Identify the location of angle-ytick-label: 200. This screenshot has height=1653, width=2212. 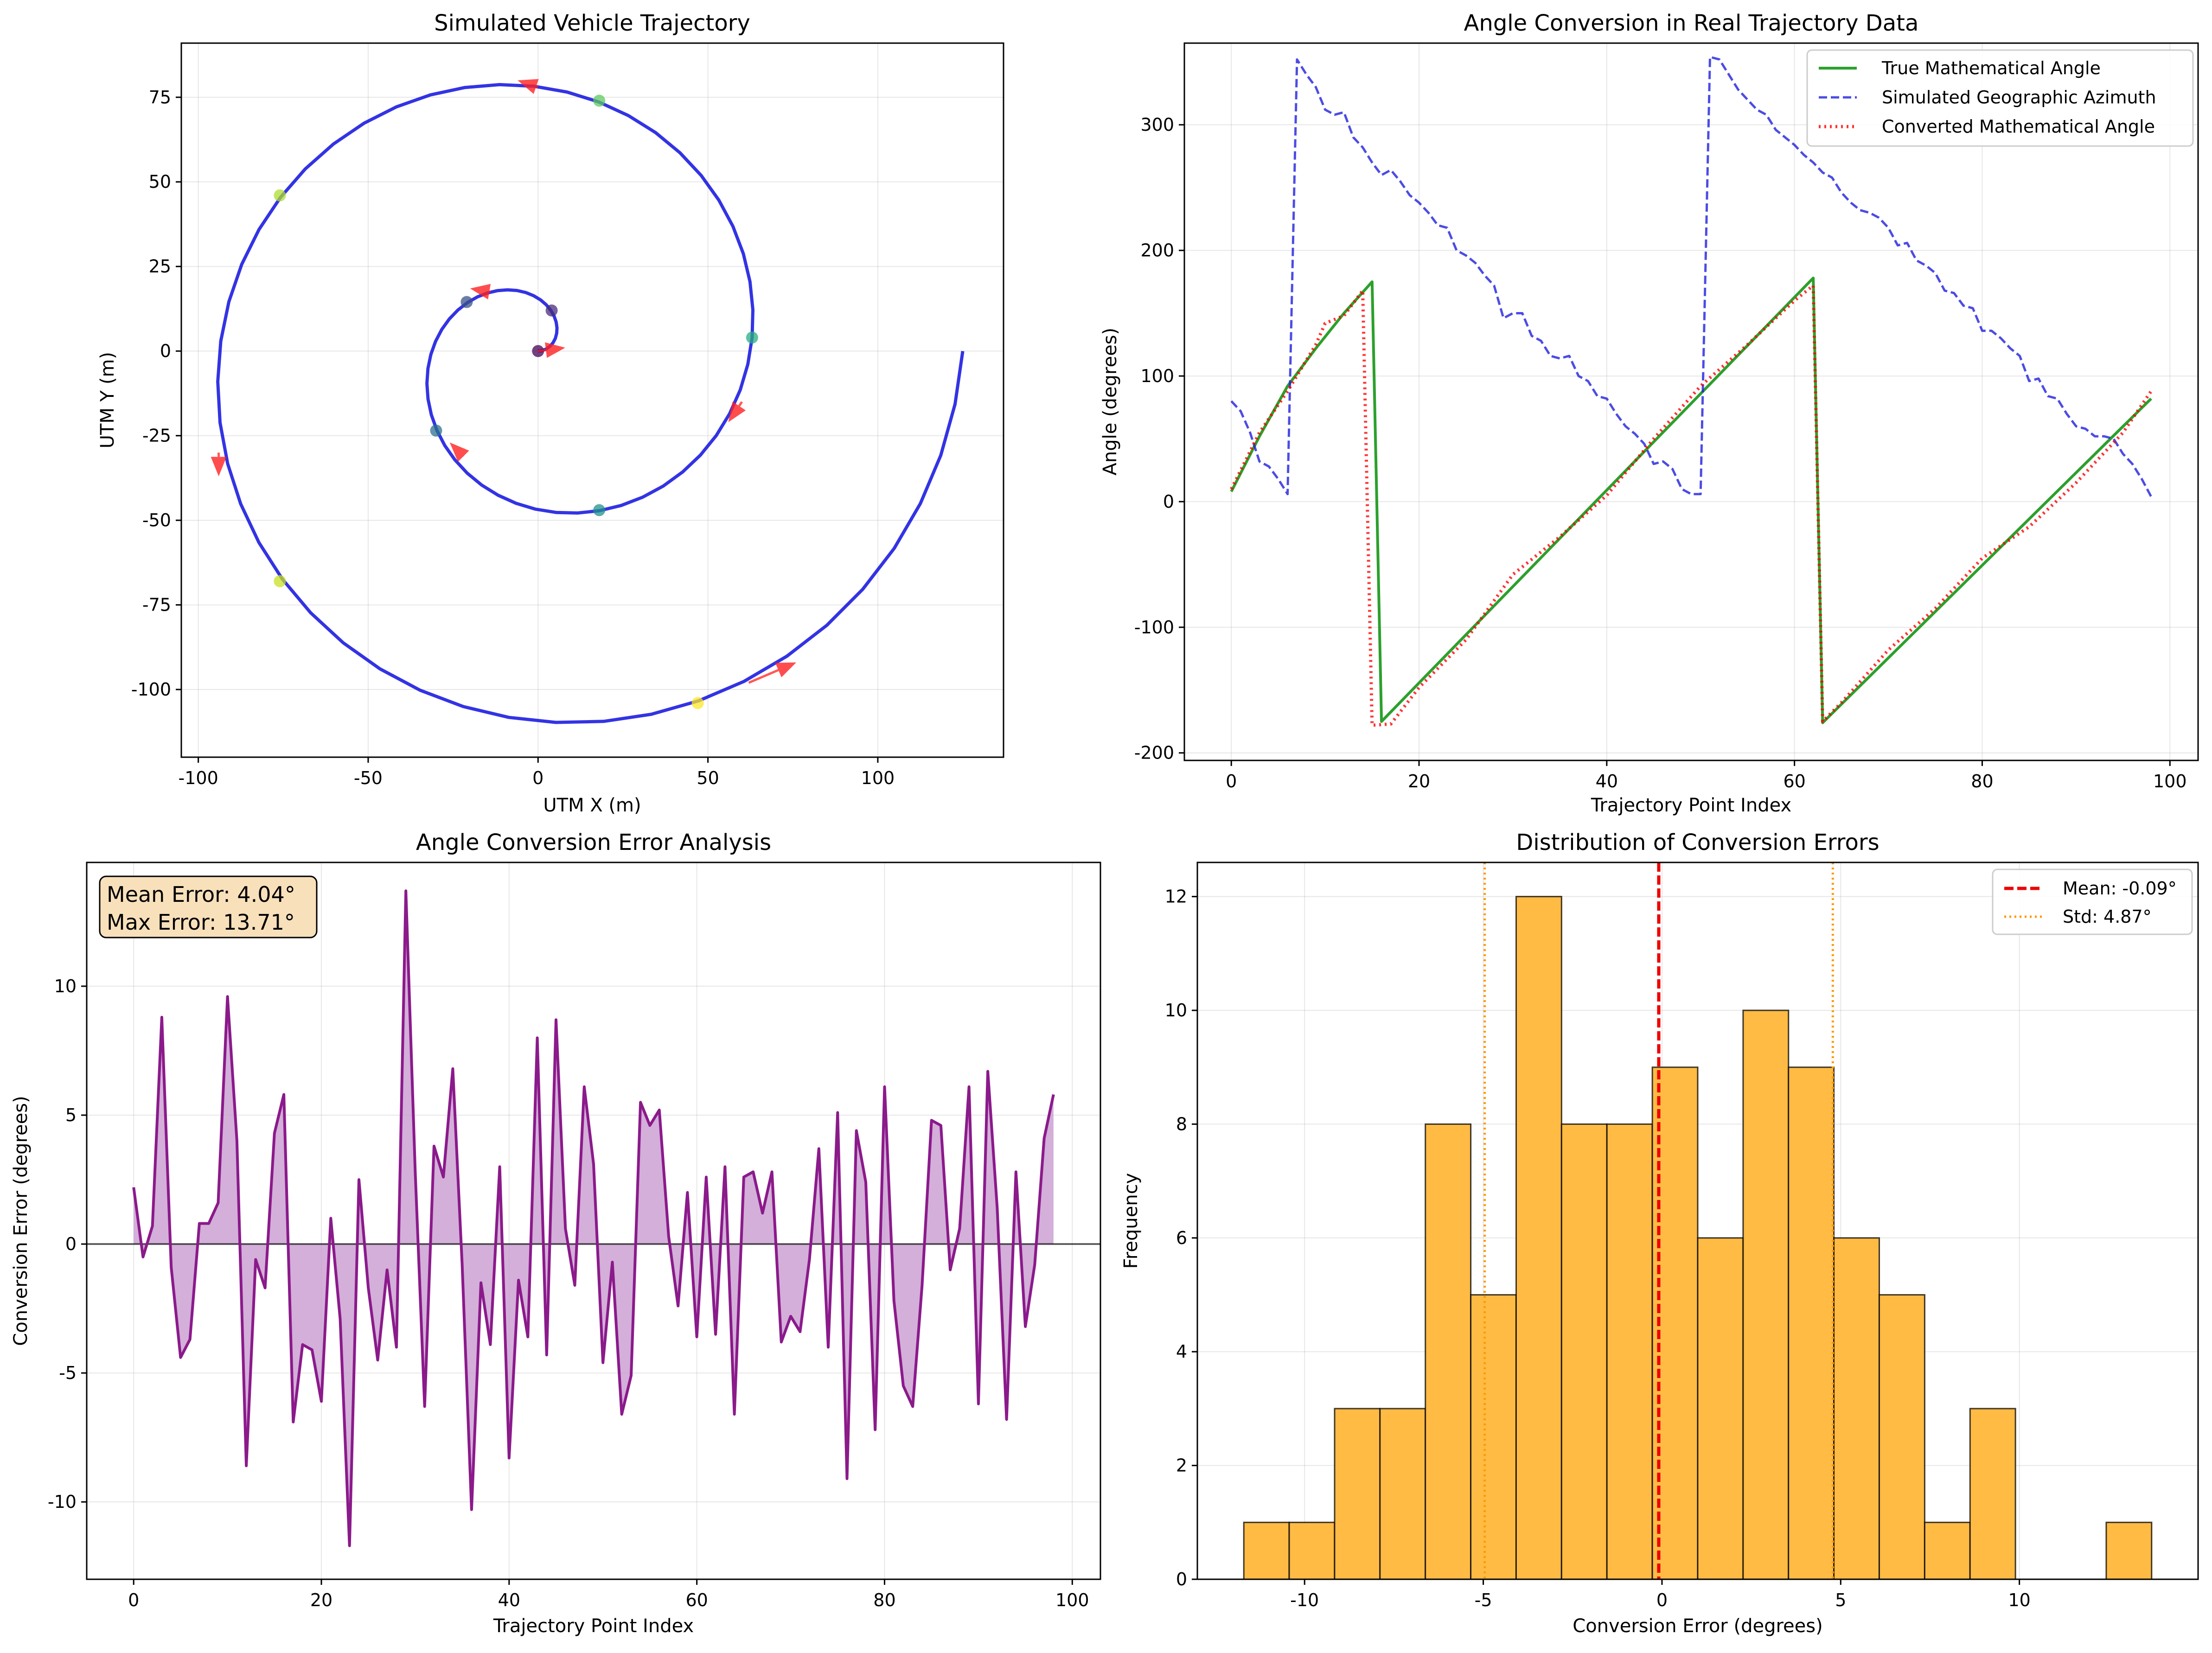
(1157, 250).